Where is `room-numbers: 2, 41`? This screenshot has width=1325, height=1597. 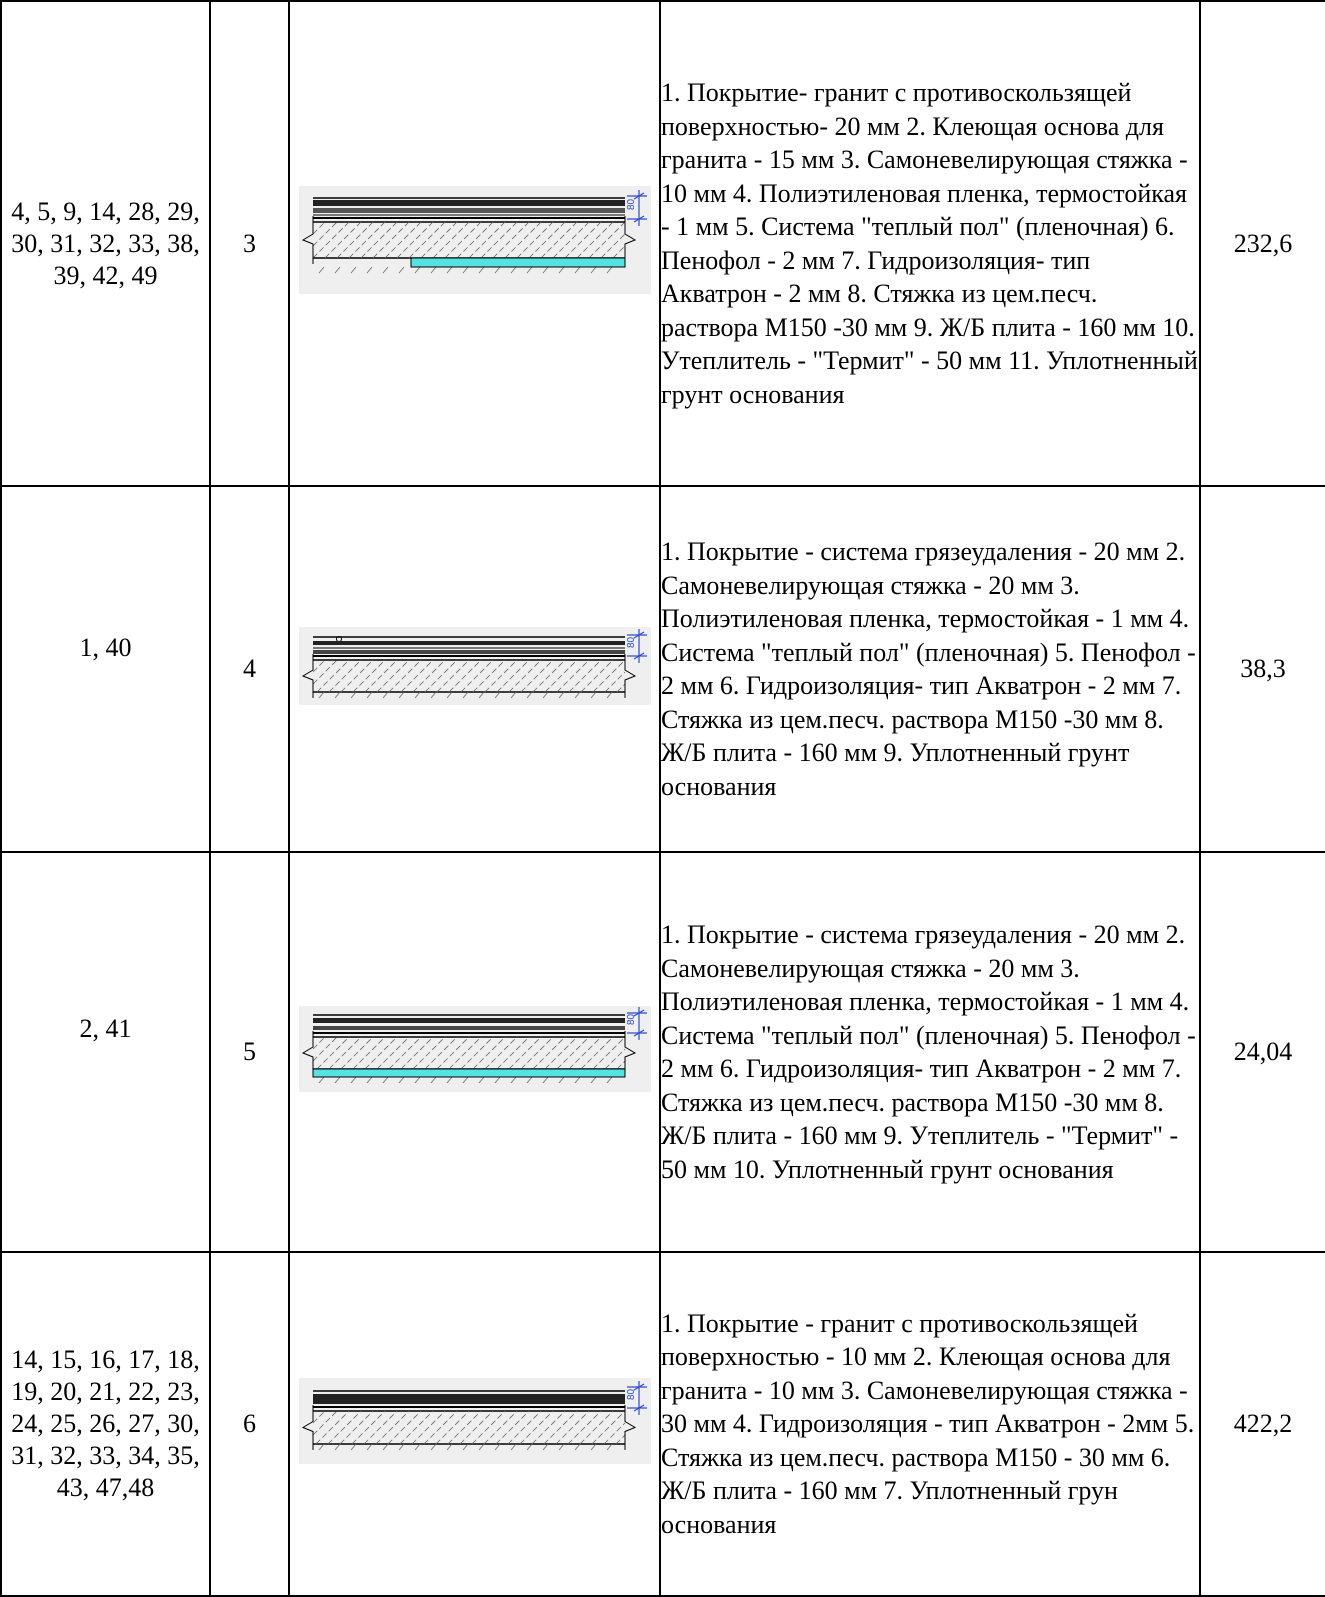
room-numbers: 2, 41 is located at coordinates (105, 1028).